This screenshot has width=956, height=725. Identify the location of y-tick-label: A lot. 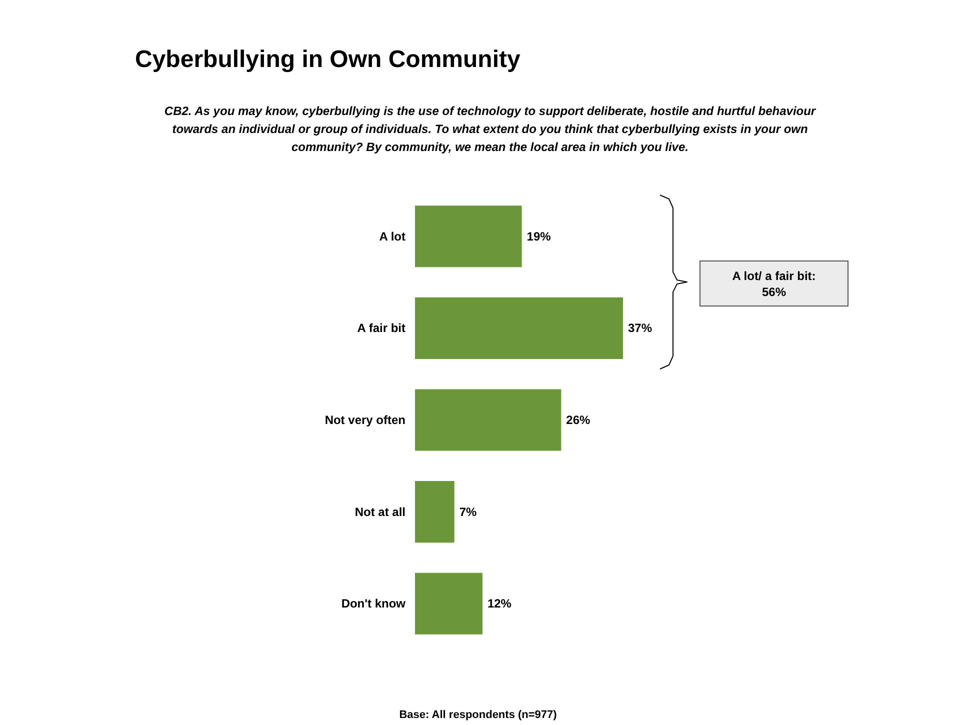
(392, 236).